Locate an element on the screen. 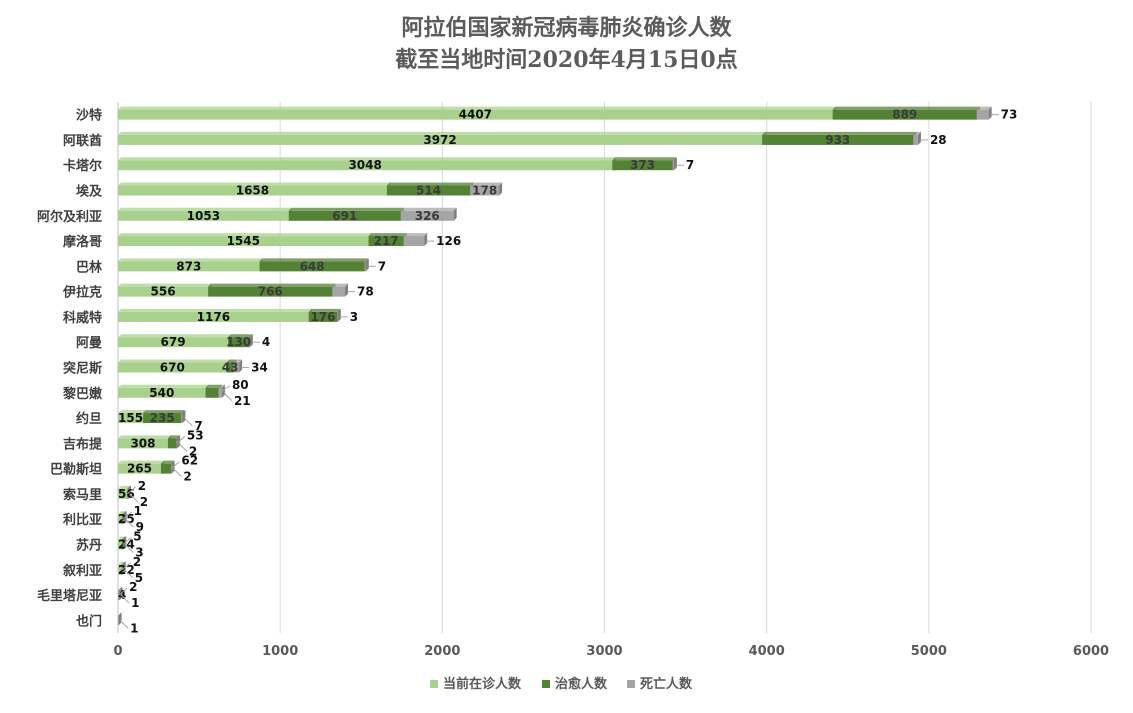  data-label: 178 is located at coordinates (484, 191).